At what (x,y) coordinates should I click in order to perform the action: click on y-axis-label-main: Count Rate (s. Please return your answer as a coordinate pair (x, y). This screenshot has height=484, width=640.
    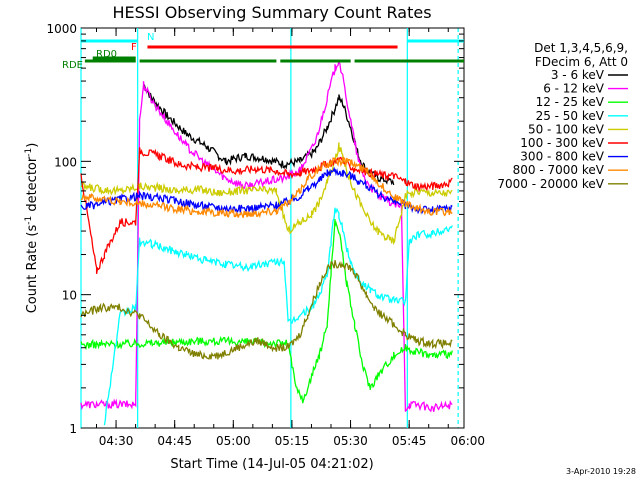
    Looking at the image, I should click on (32, 269).